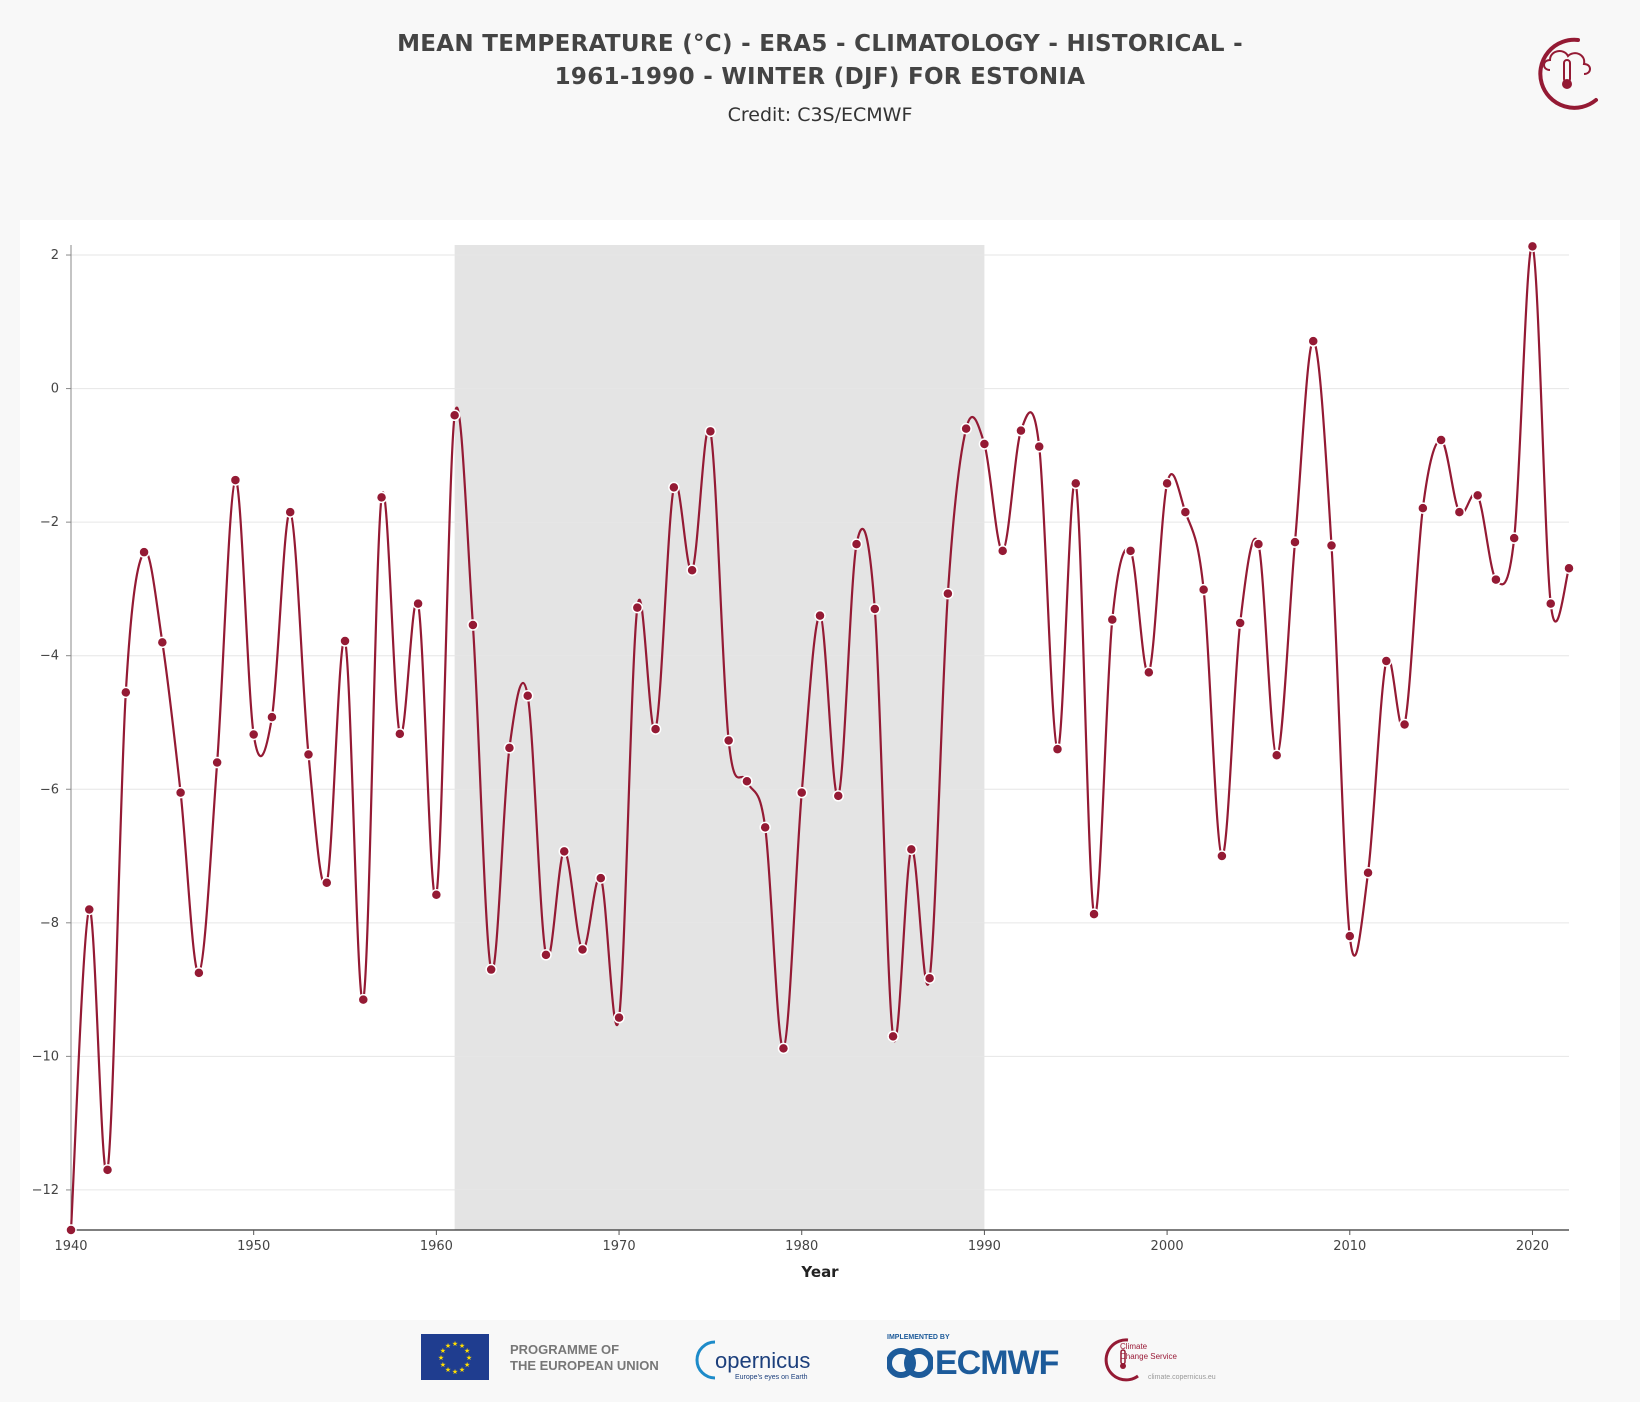 The height and width of the screenshot is (1402, 1640). Describe the element at coordinates (980, 1359) in the screenshot. I see `ecmwf-logo: IMPLEMENTED BY ECMWF` at that location.